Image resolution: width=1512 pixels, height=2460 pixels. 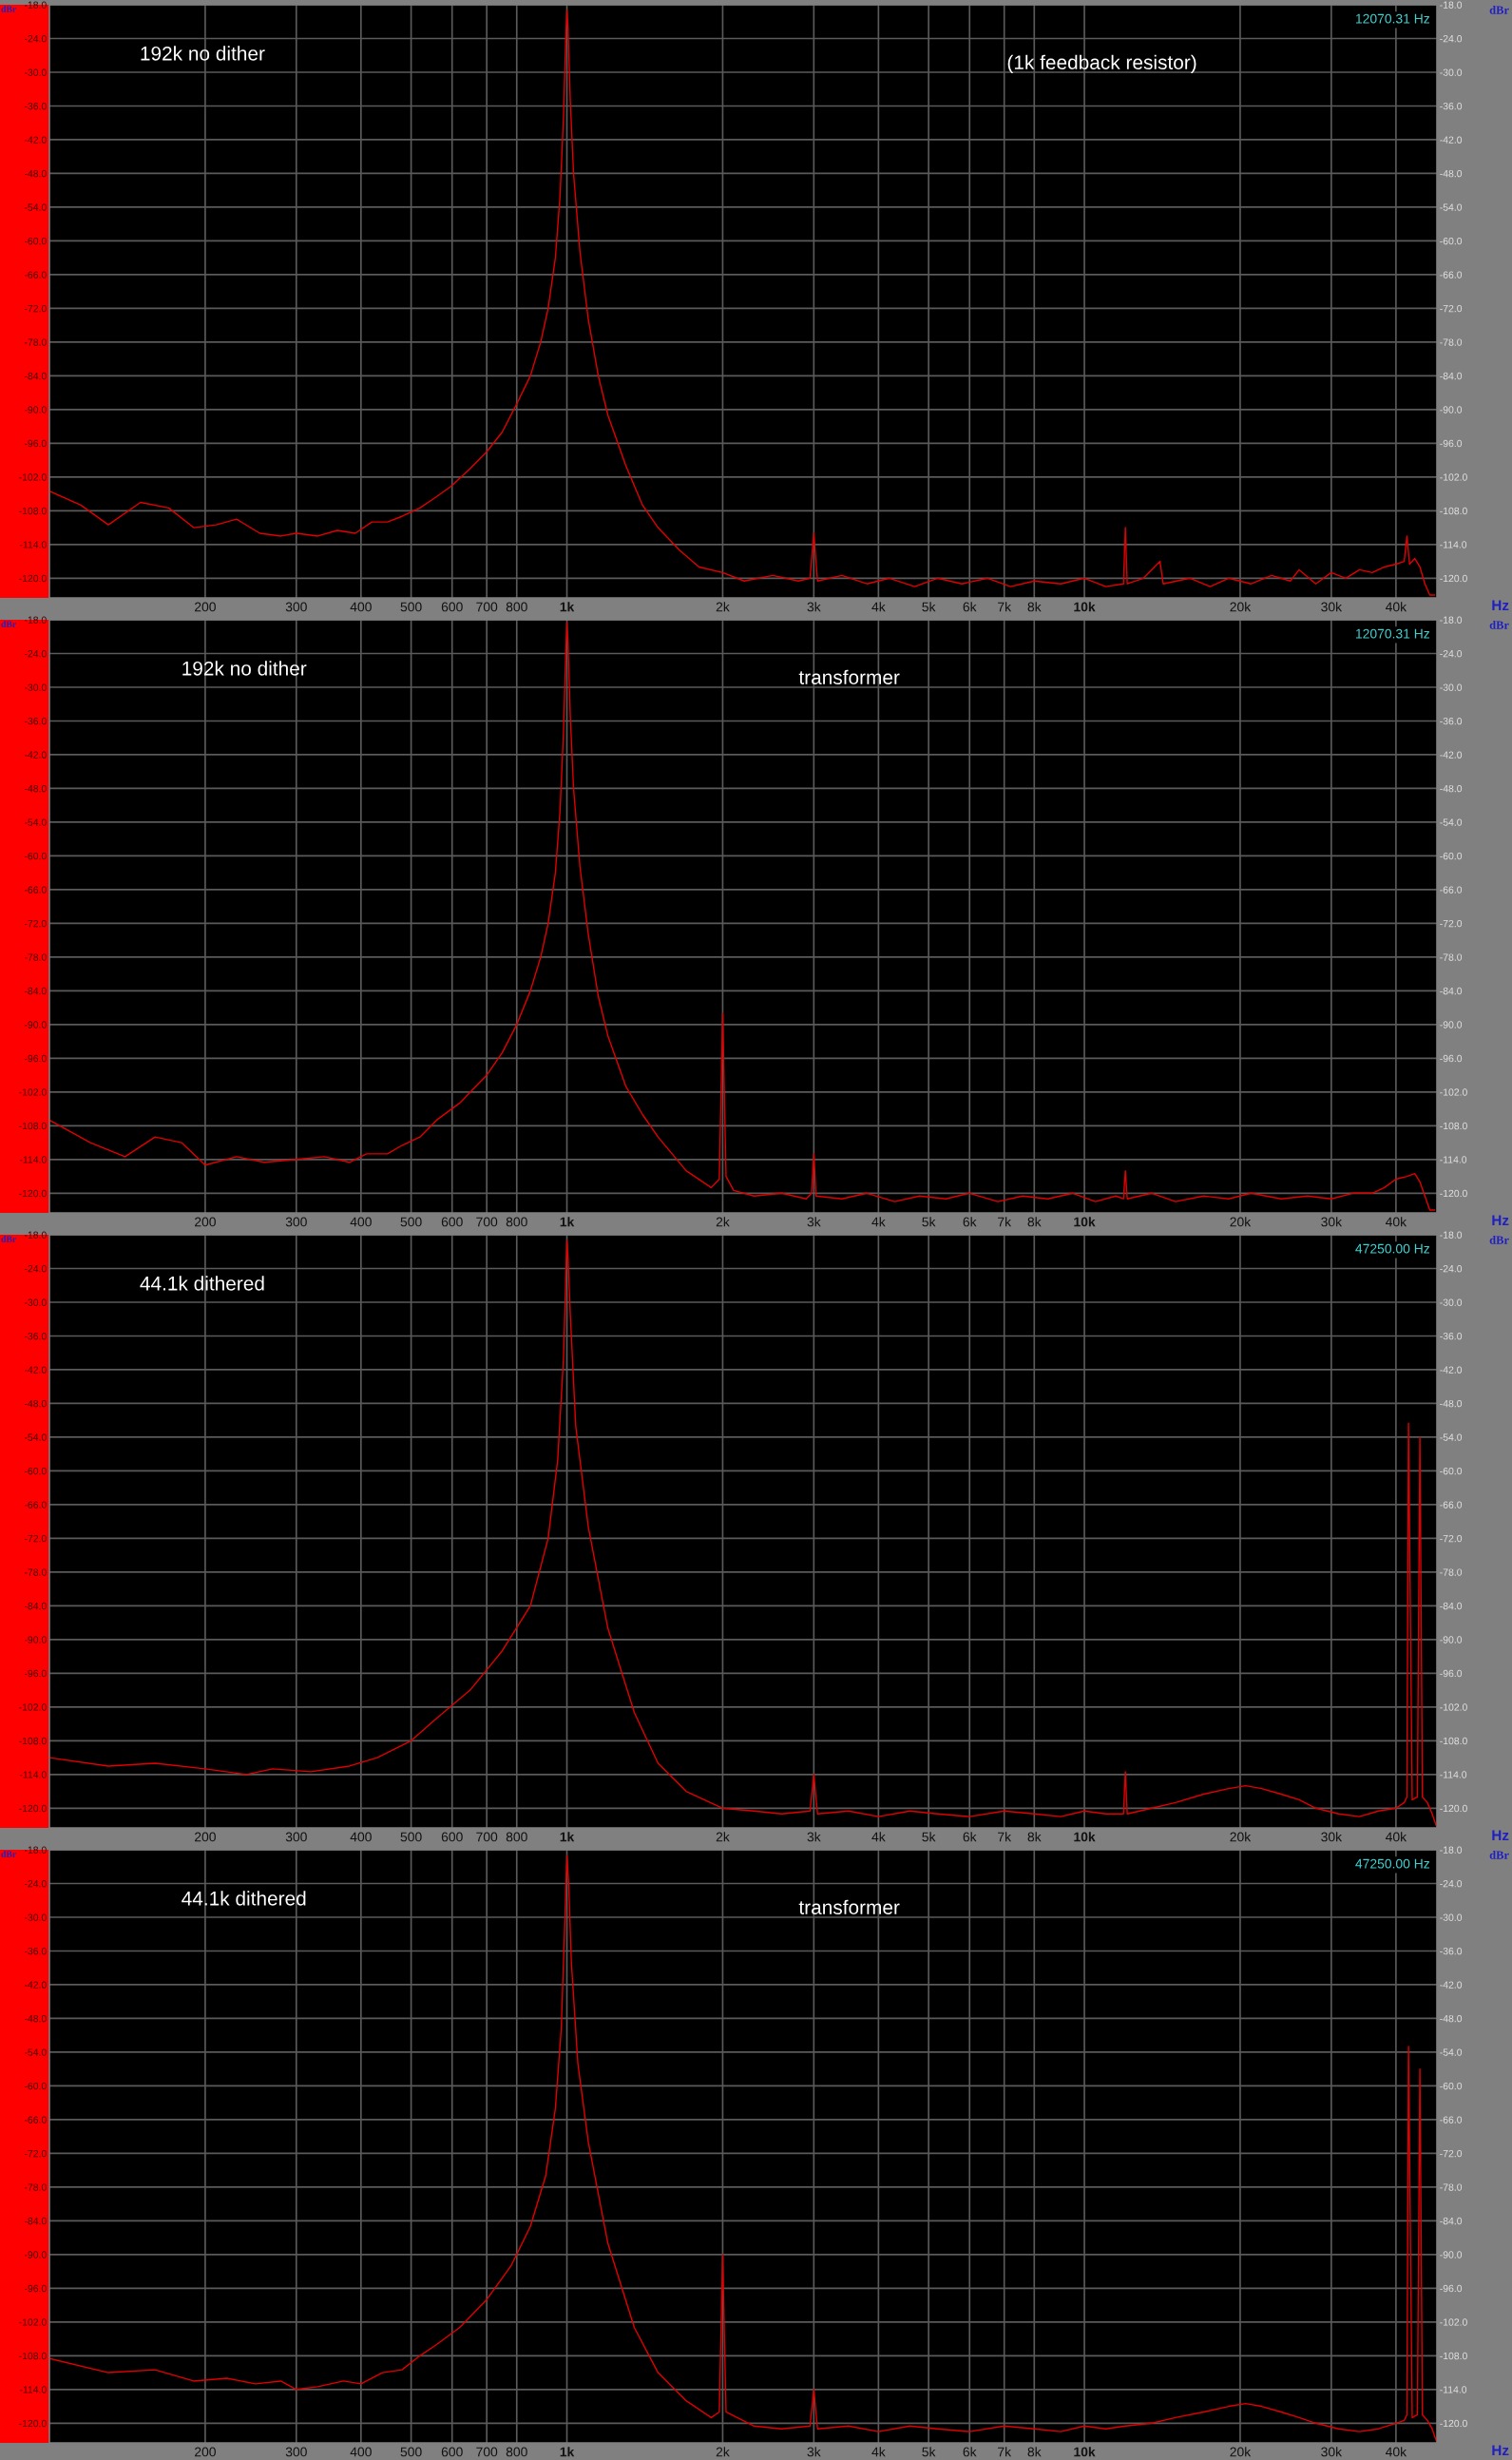 What do you see at coordinates (361, 1222) in the screenshot?
I see `x-tick-label: 400` at bounding box center [361, 1222].